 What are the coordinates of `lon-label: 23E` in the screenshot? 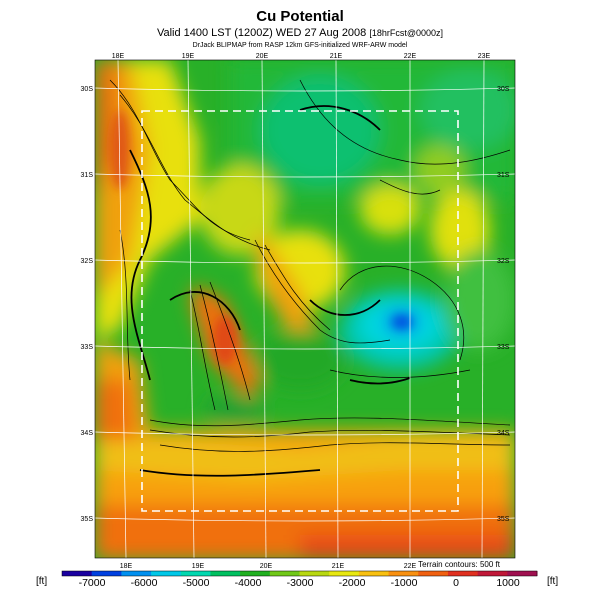 It's located at (484, 56).